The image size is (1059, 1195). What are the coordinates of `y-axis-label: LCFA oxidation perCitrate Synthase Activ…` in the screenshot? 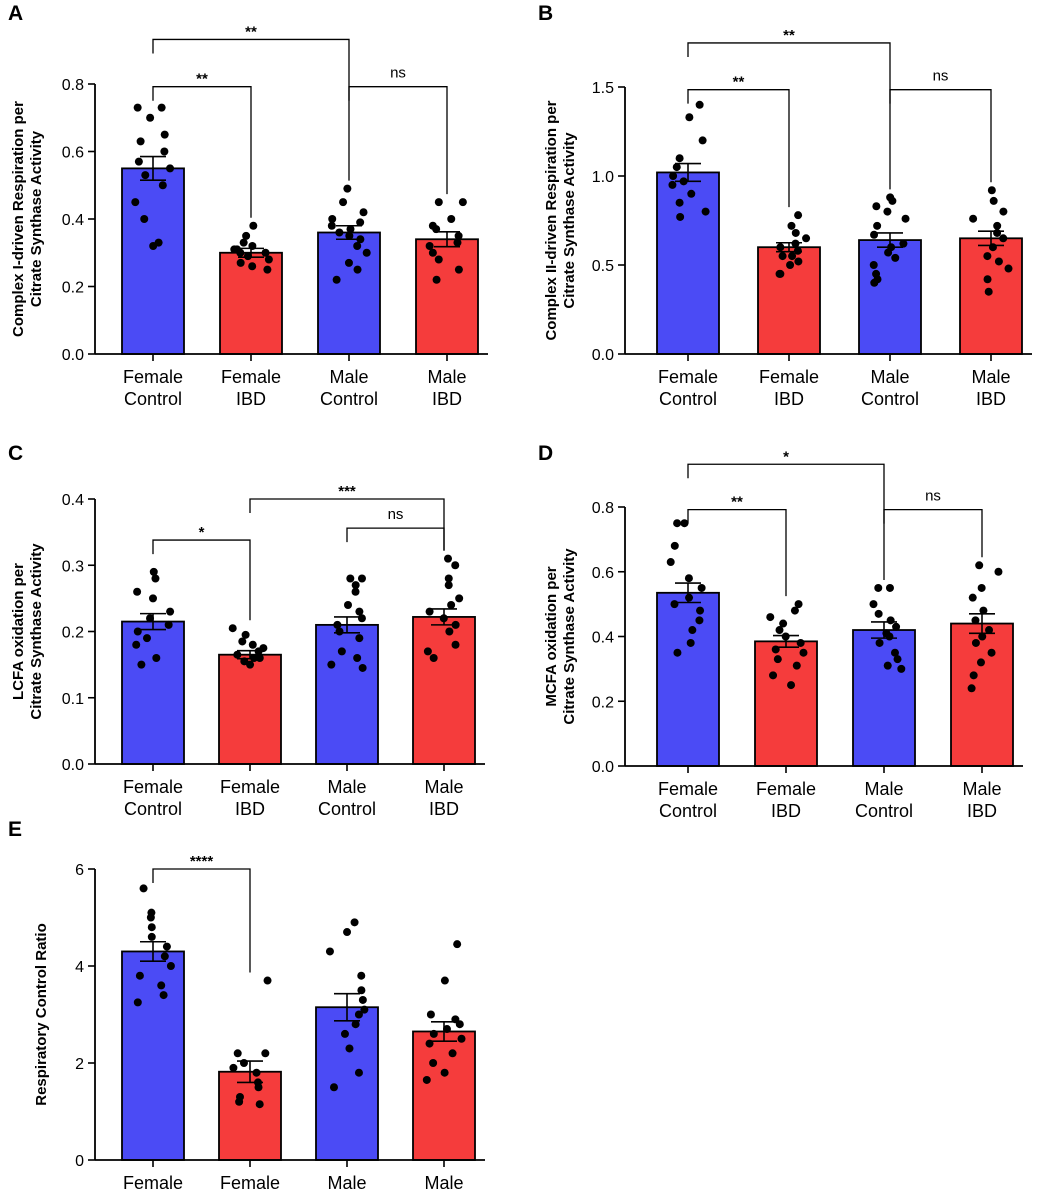 It's located at (27, 631).